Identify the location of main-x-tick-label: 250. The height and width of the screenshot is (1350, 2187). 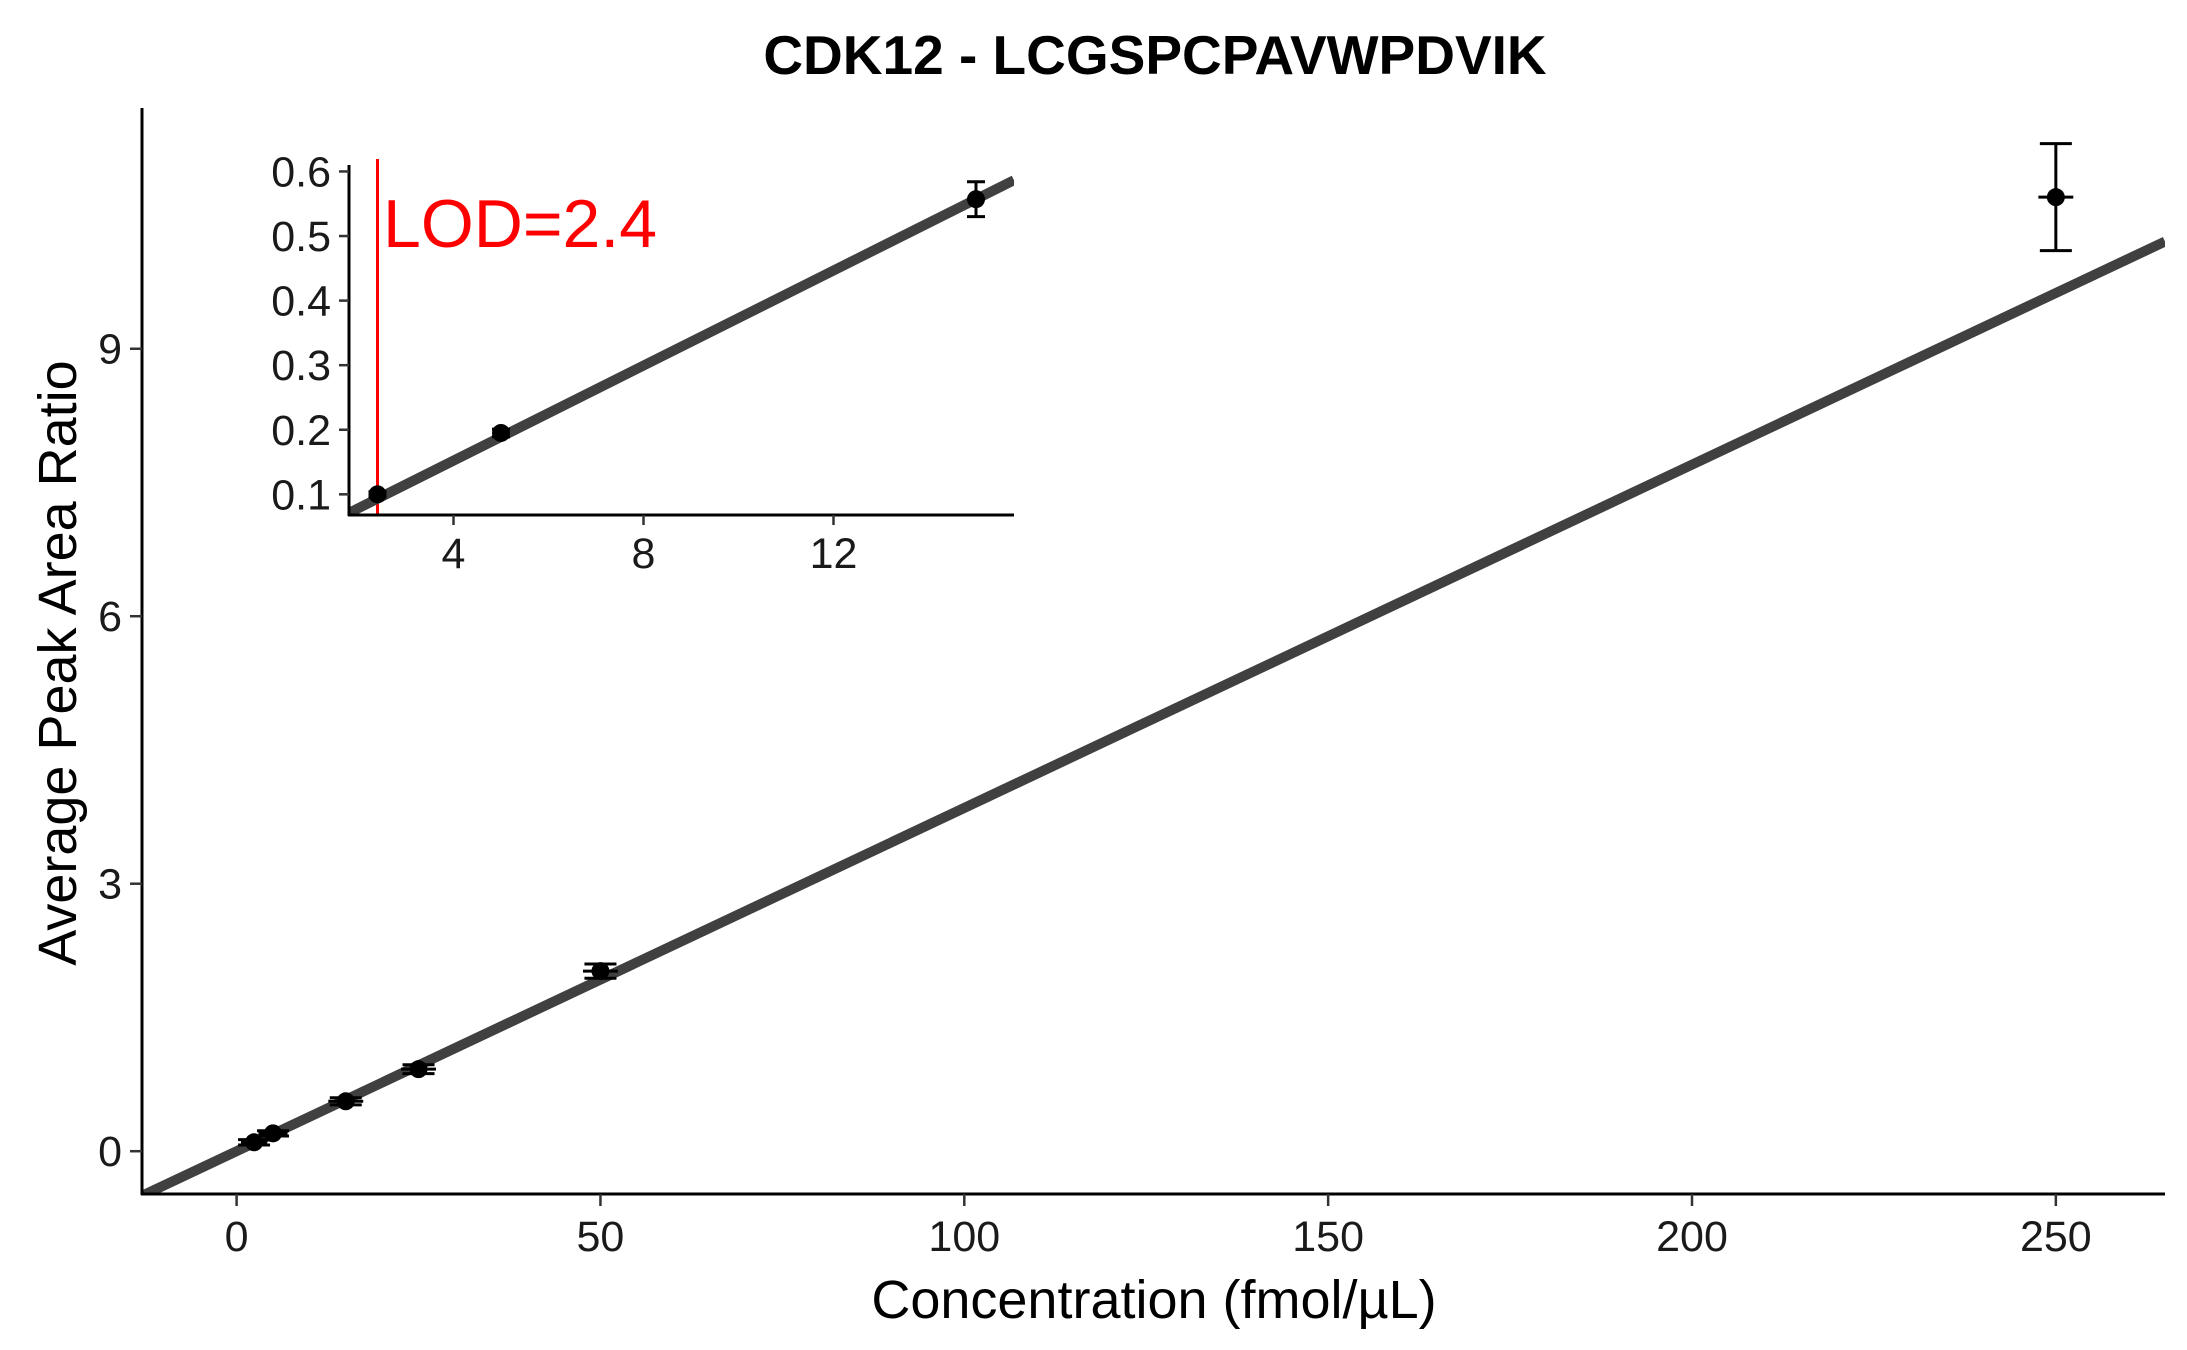
(2056, 1237).